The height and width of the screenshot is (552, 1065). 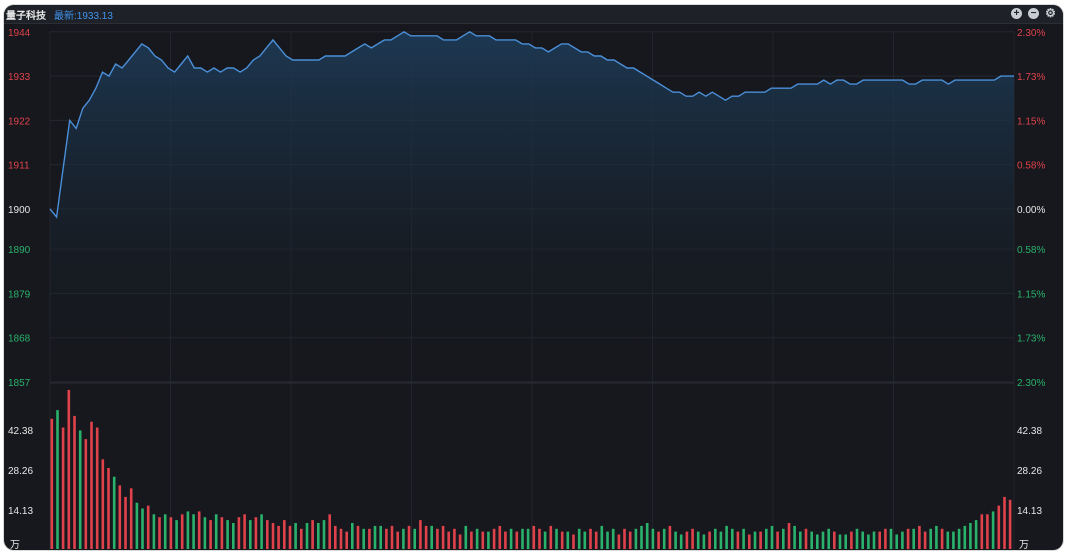 I want to click on volume-tick-label-left: 28.26, so click(x=20, y=471).